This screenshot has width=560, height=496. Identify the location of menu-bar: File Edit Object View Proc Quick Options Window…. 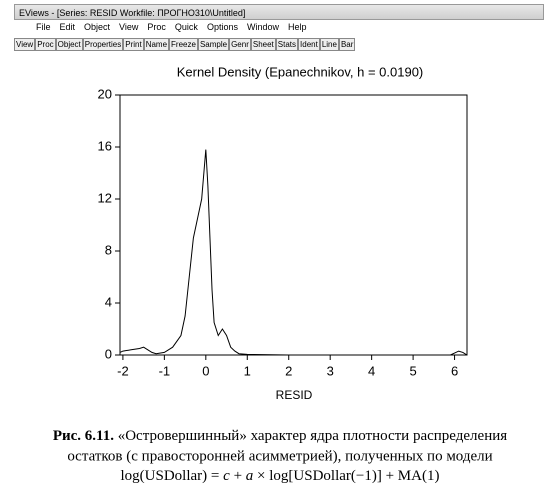
(279, 29).